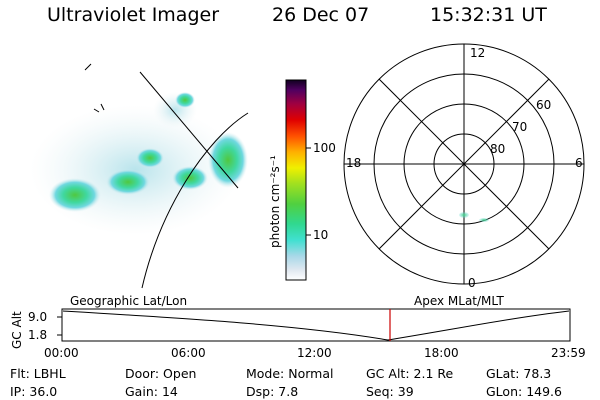 Image resolution: width=600 pixels, height=400 pixels. What do you see at coordinates (568, 353) in the screenshot?
I see `x-tick-2359: 23:59` at bounding box center [568, 353].